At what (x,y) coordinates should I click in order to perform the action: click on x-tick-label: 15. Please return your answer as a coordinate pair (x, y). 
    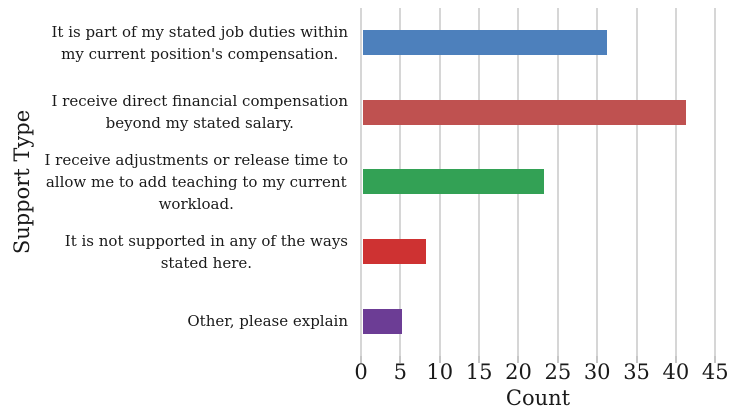
    Looking at the image, I should click on (479, 372).